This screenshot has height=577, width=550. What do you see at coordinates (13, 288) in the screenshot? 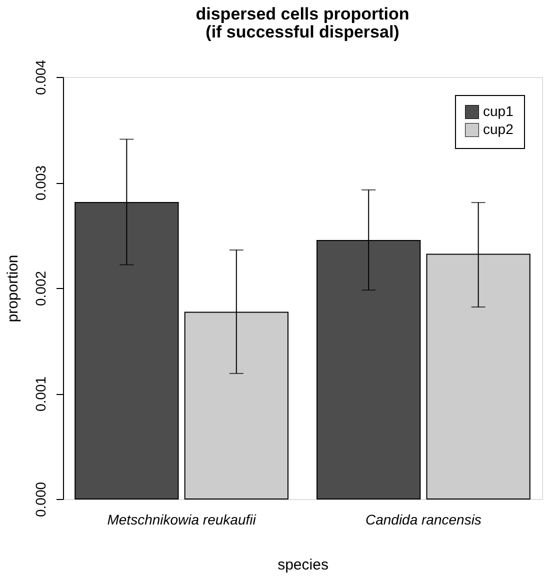
I see `y-axis-title: proportion` at bounding box center [13, 288].